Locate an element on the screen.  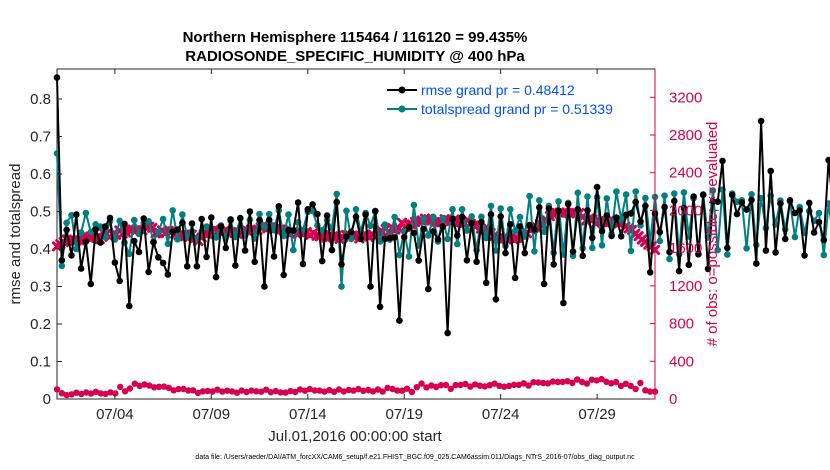
y-right-tick-label: 800 is located at coordinates (681, 324).